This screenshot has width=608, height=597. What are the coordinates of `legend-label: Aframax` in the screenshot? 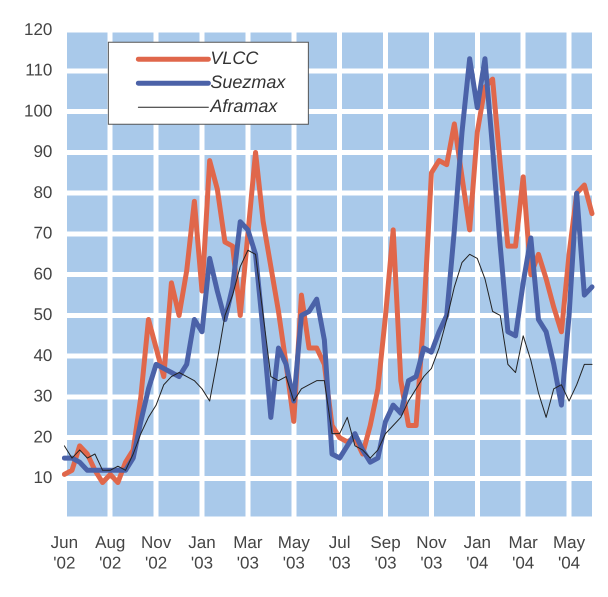 It's located at (243, 106).